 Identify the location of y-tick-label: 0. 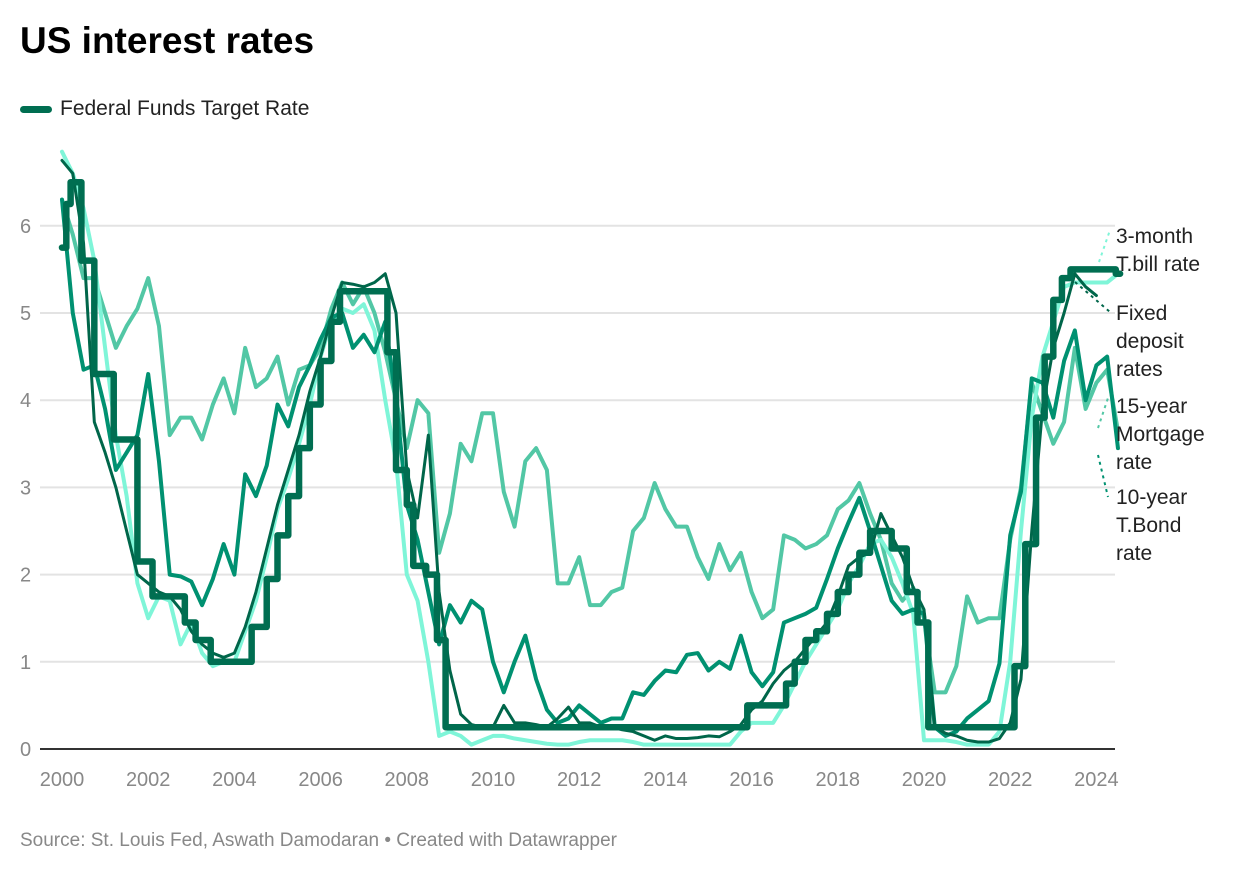
(25, 750).